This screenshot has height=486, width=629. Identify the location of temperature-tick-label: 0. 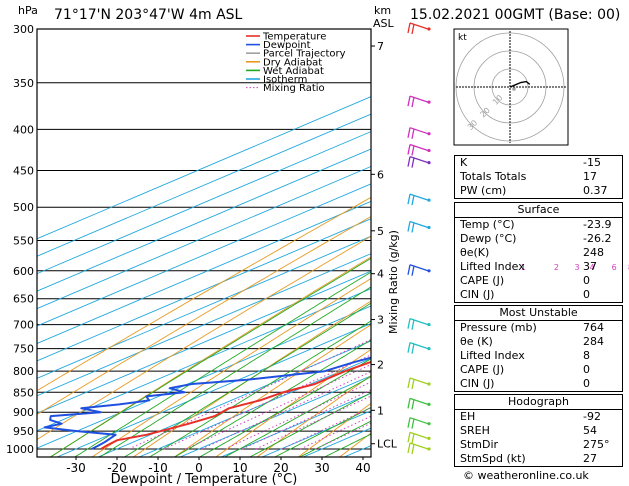
(199, 468).